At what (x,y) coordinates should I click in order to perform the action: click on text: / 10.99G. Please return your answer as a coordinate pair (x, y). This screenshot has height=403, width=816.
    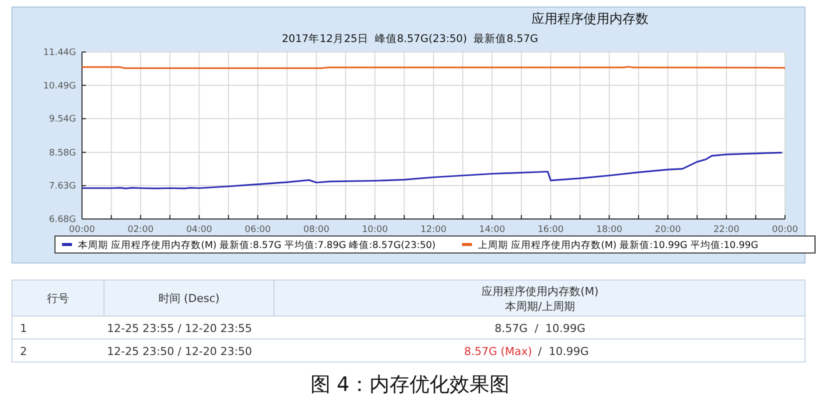
    Looking at the image, I should click on (563, 351).